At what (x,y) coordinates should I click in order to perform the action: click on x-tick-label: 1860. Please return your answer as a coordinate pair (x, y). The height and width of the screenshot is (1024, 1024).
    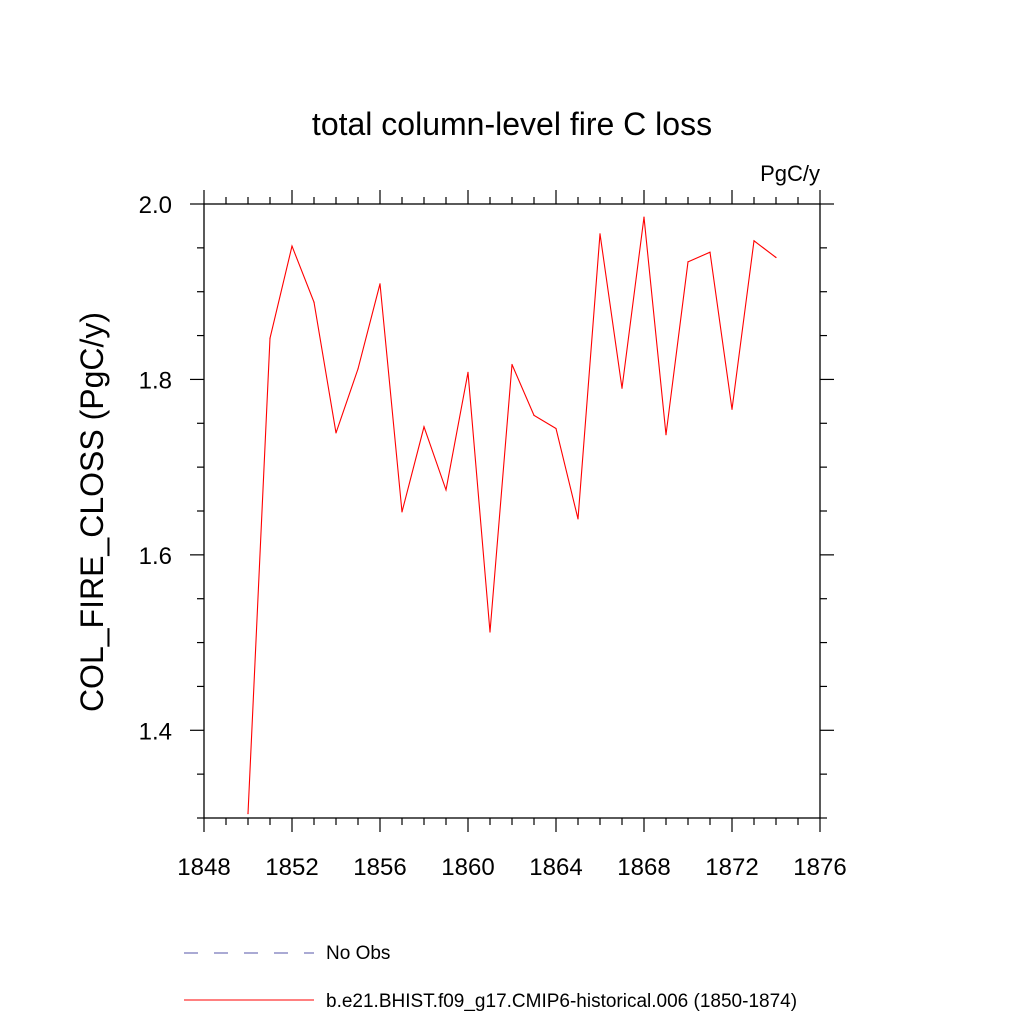
    Looking at the image, I should click on (467, 867).